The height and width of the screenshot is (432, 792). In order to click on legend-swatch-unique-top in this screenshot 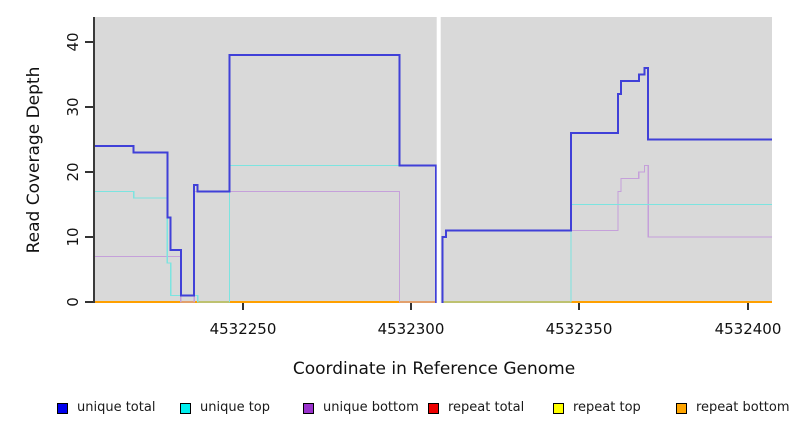, I will do `click(185, 408)`.